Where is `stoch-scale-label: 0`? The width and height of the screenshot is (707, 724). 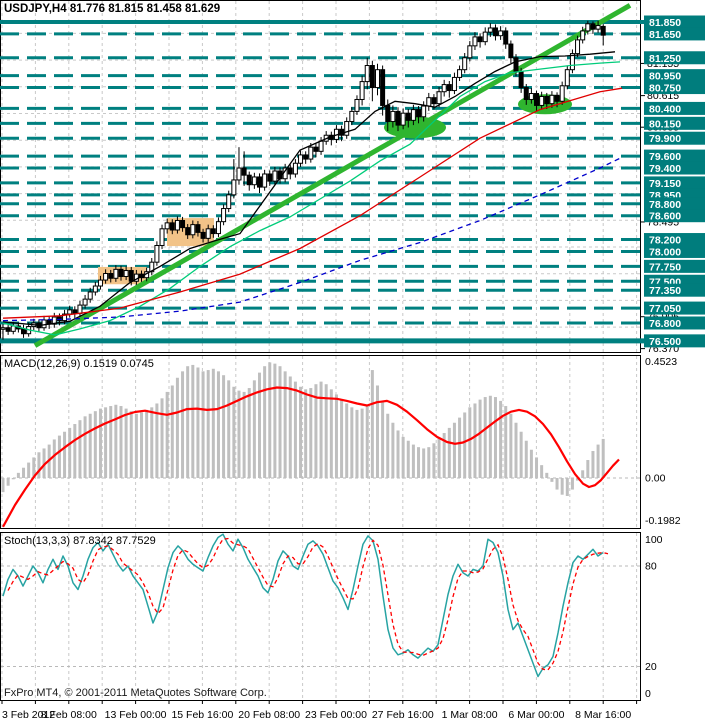 stoch-scale-label: 0 is located at coordinates (648, 694).